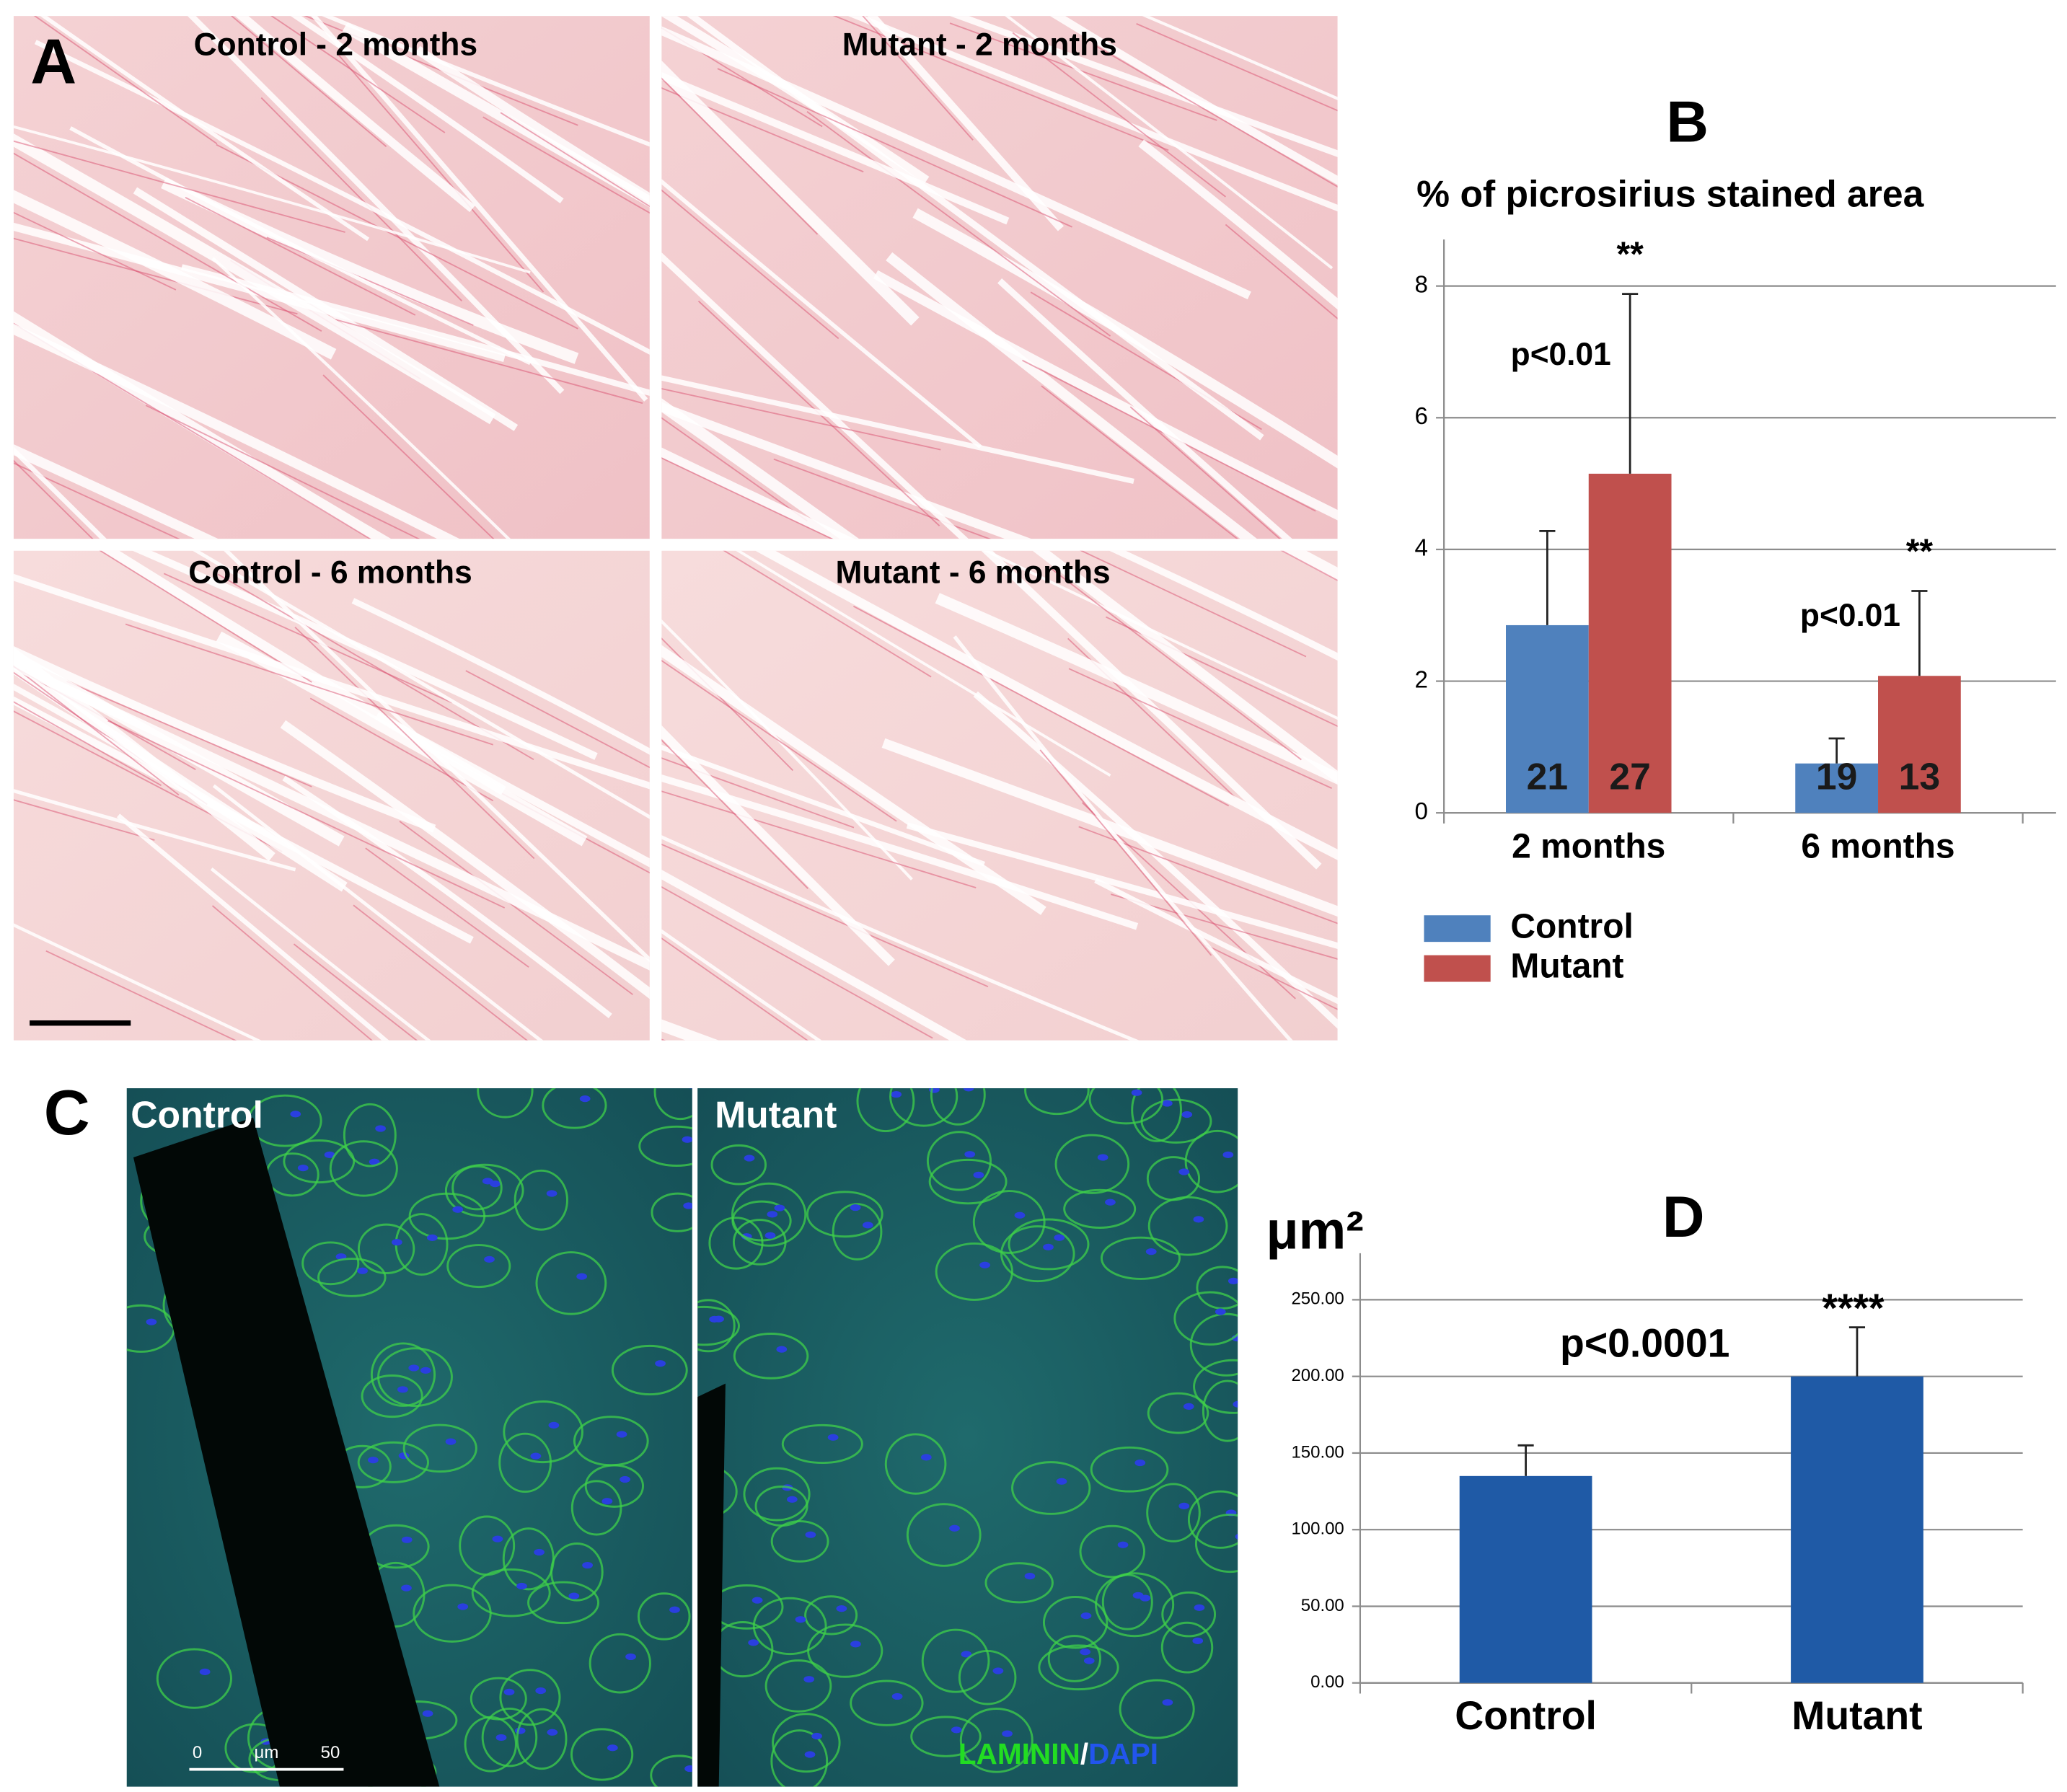 This screenshot has height=1792, width=2067. I want to click on x-tick-label: 2 months, so click(1588, 847).